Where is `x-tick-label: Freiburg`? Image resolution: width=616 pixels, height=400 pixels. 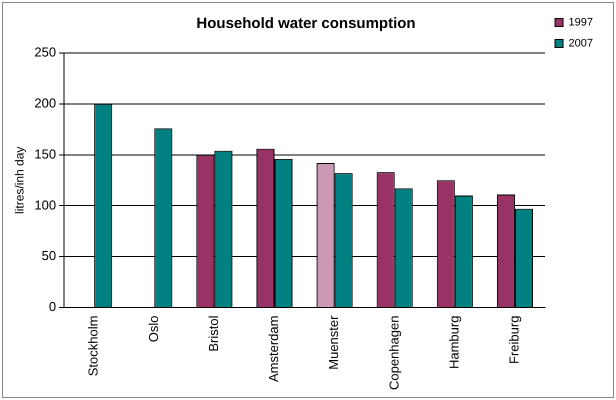
x-tick-label: Freiburg is located at coordinates (514, 340).